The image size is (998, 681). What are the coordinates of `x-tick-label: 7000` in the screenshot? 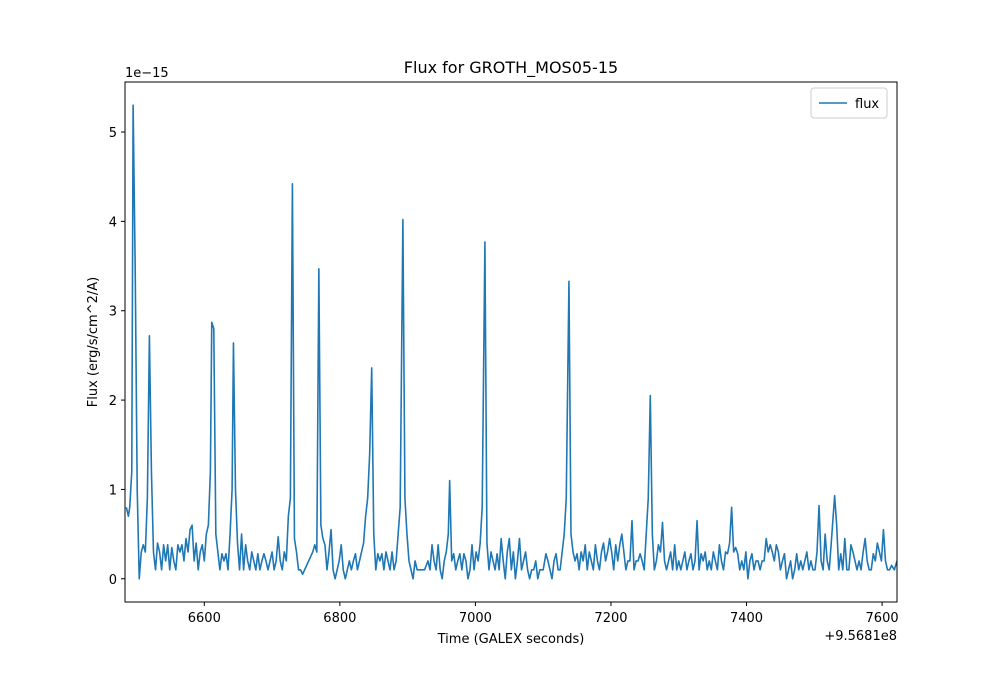 It's located at (475, 618).